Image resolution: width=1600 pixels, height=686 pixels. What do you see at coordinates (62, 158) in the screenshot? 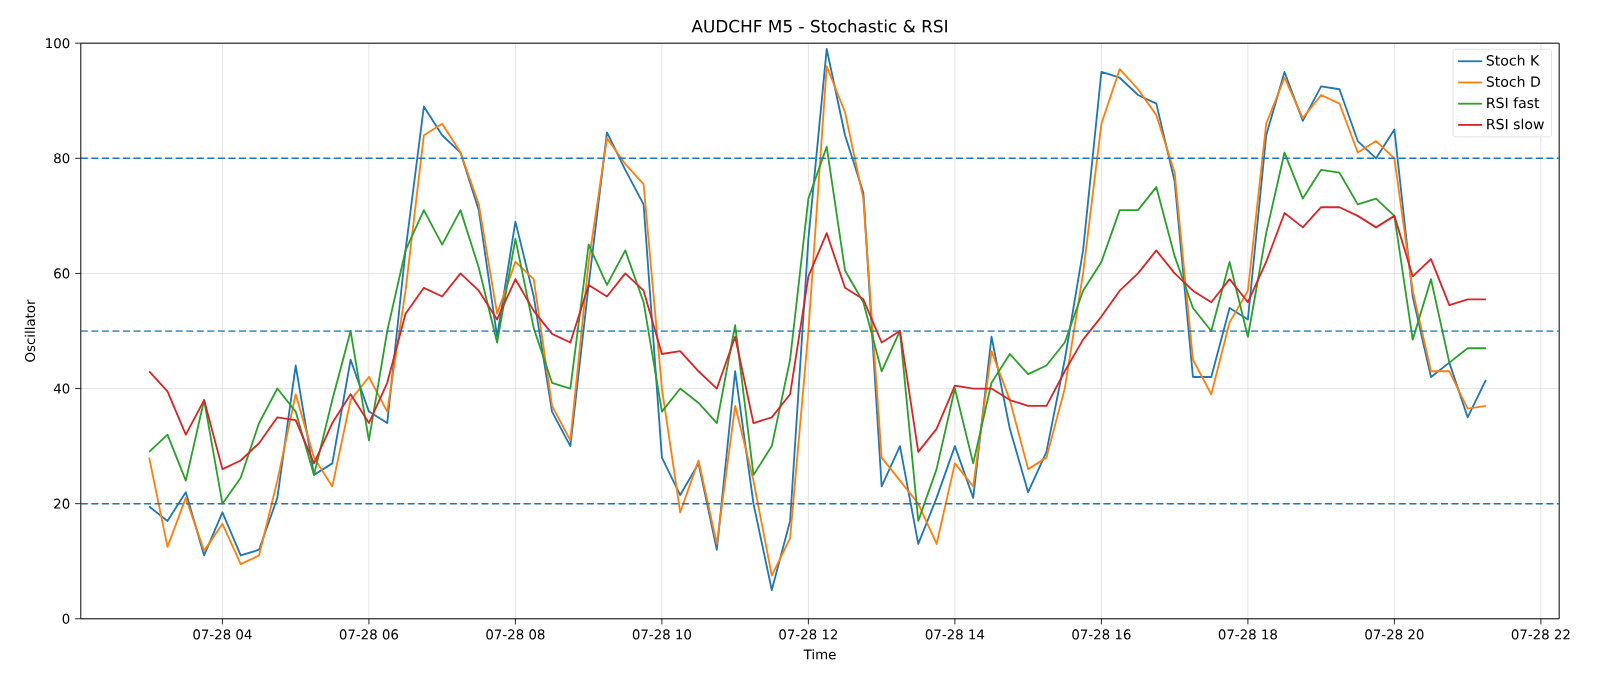
I see `y-tick-label: 80` at bounding box center [62, 158].